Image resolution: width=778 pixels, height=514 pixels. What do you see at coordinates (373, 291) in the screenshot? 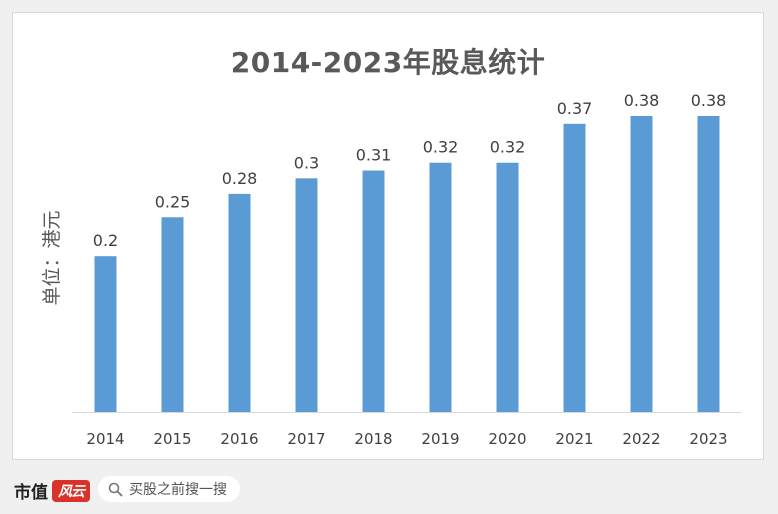
I see `bar-2018` at bounding box center [373, 291].